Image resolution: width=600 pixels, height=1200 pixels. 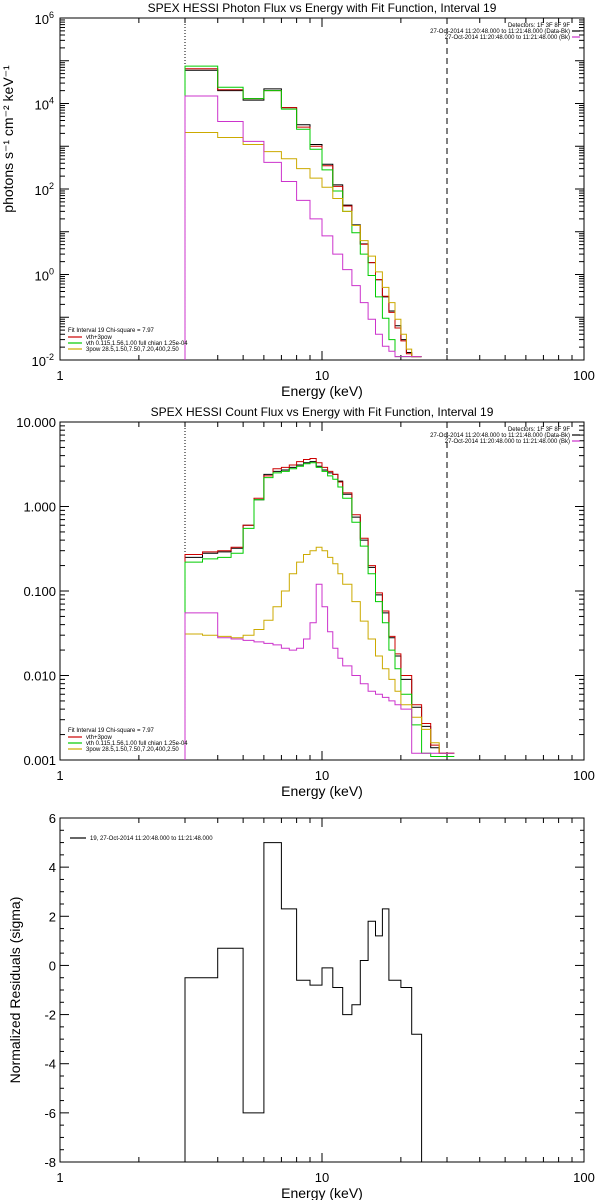 What do you see at coordinates (15, 990) in the screenshot?
I see `y-axis-label: Normalized Residuals (sigma)` at bounding box center [15, 990].